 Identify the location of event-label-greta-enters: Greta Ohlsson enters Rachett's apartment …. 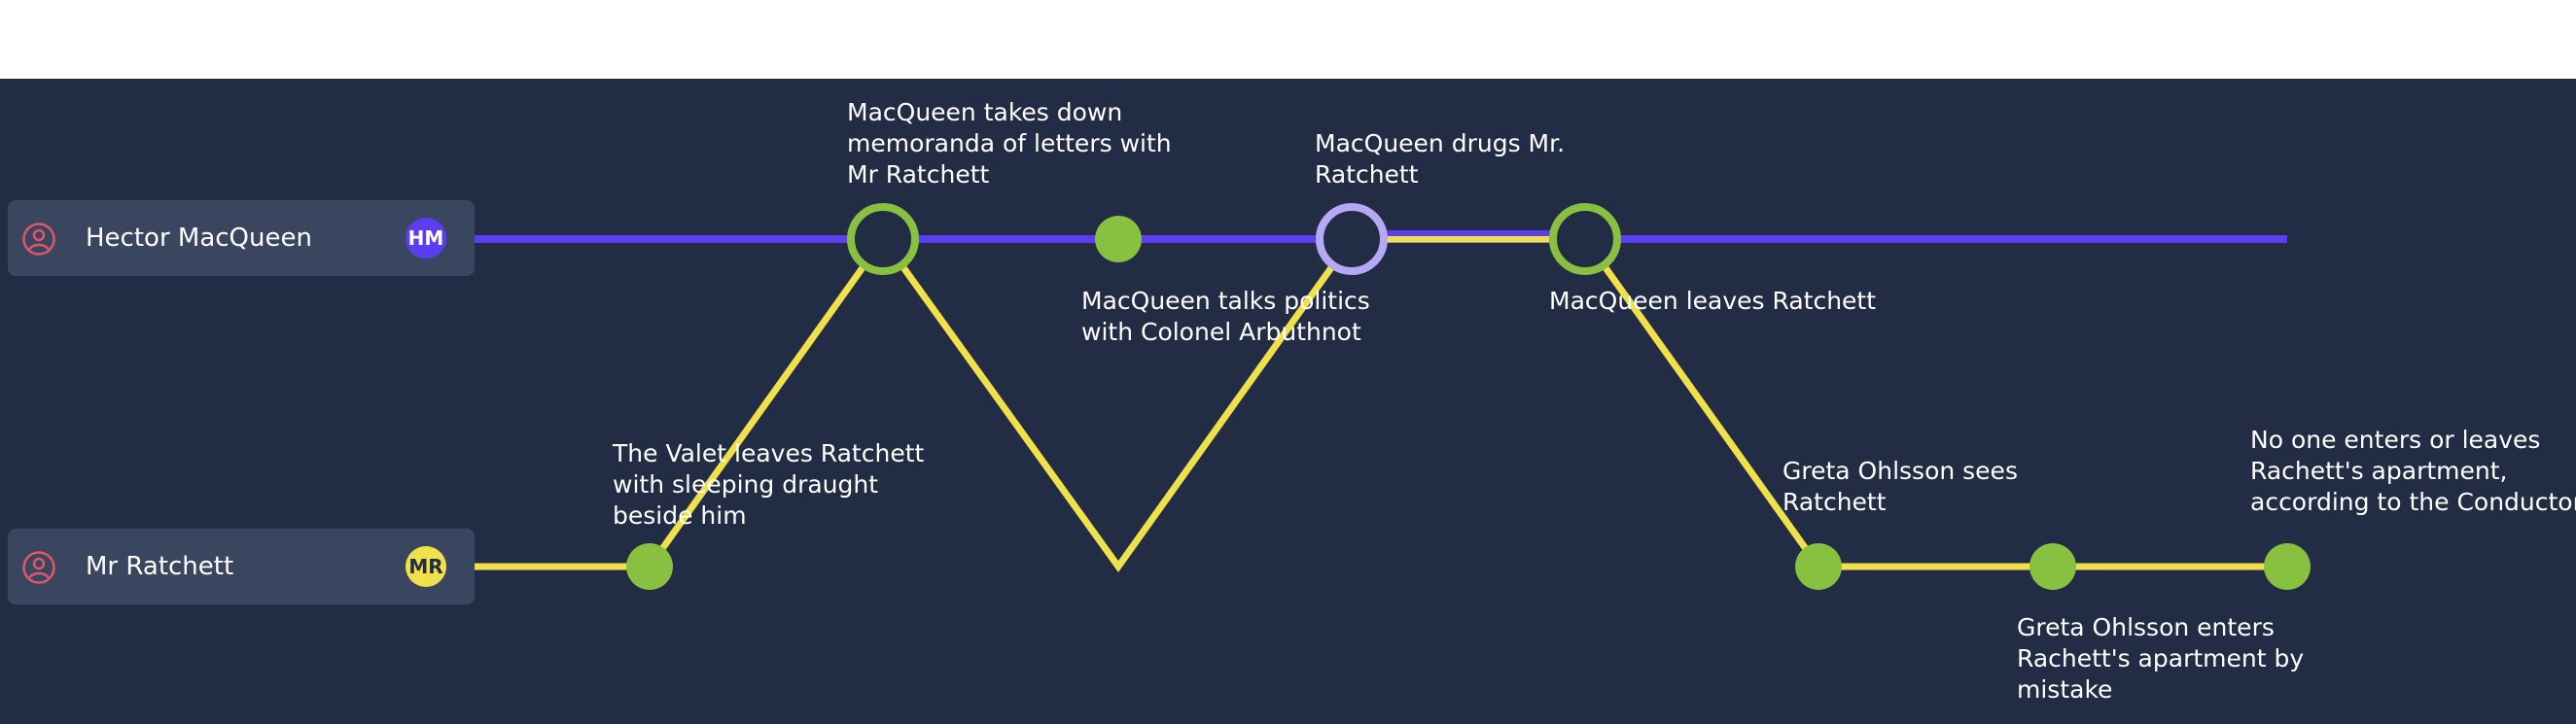
(2160, 659).